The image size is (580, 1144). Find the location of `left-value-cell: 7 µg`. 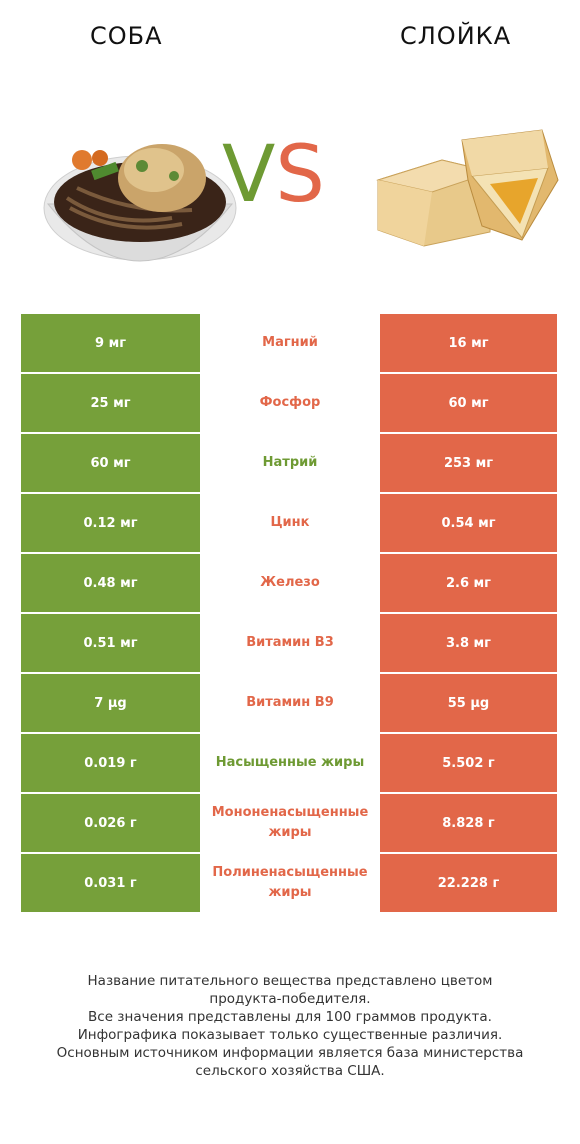

left-value-cell: 7 µg is located at coordinates (110, 703).